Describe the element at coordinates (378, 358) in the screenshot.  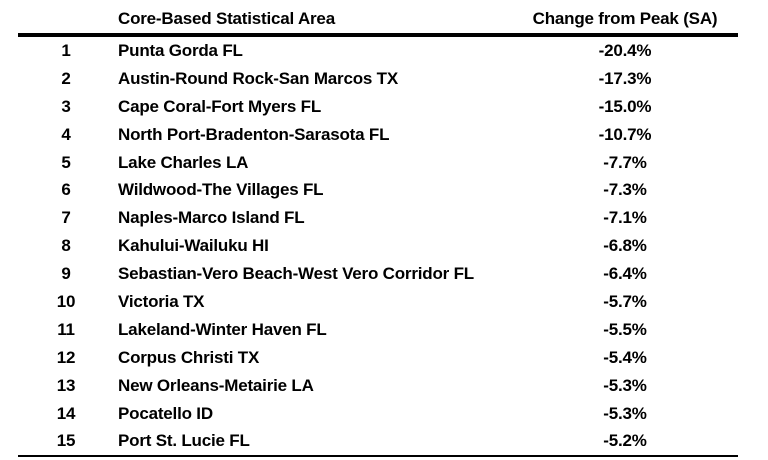
I see `table-row: 12 Corpus Christi TX -5.4%` at that location.